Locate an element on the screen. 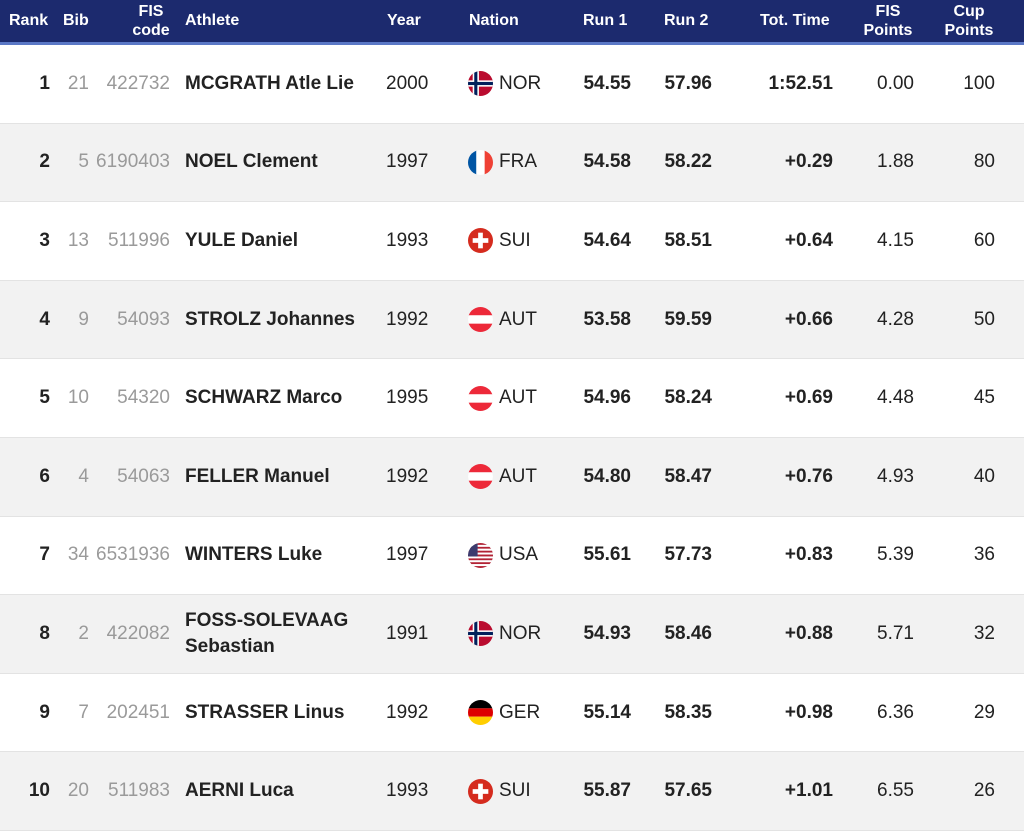 This screenshot has width=1024, height=831. birth-year-cell: 1995 is located at coordinates (407, 398).